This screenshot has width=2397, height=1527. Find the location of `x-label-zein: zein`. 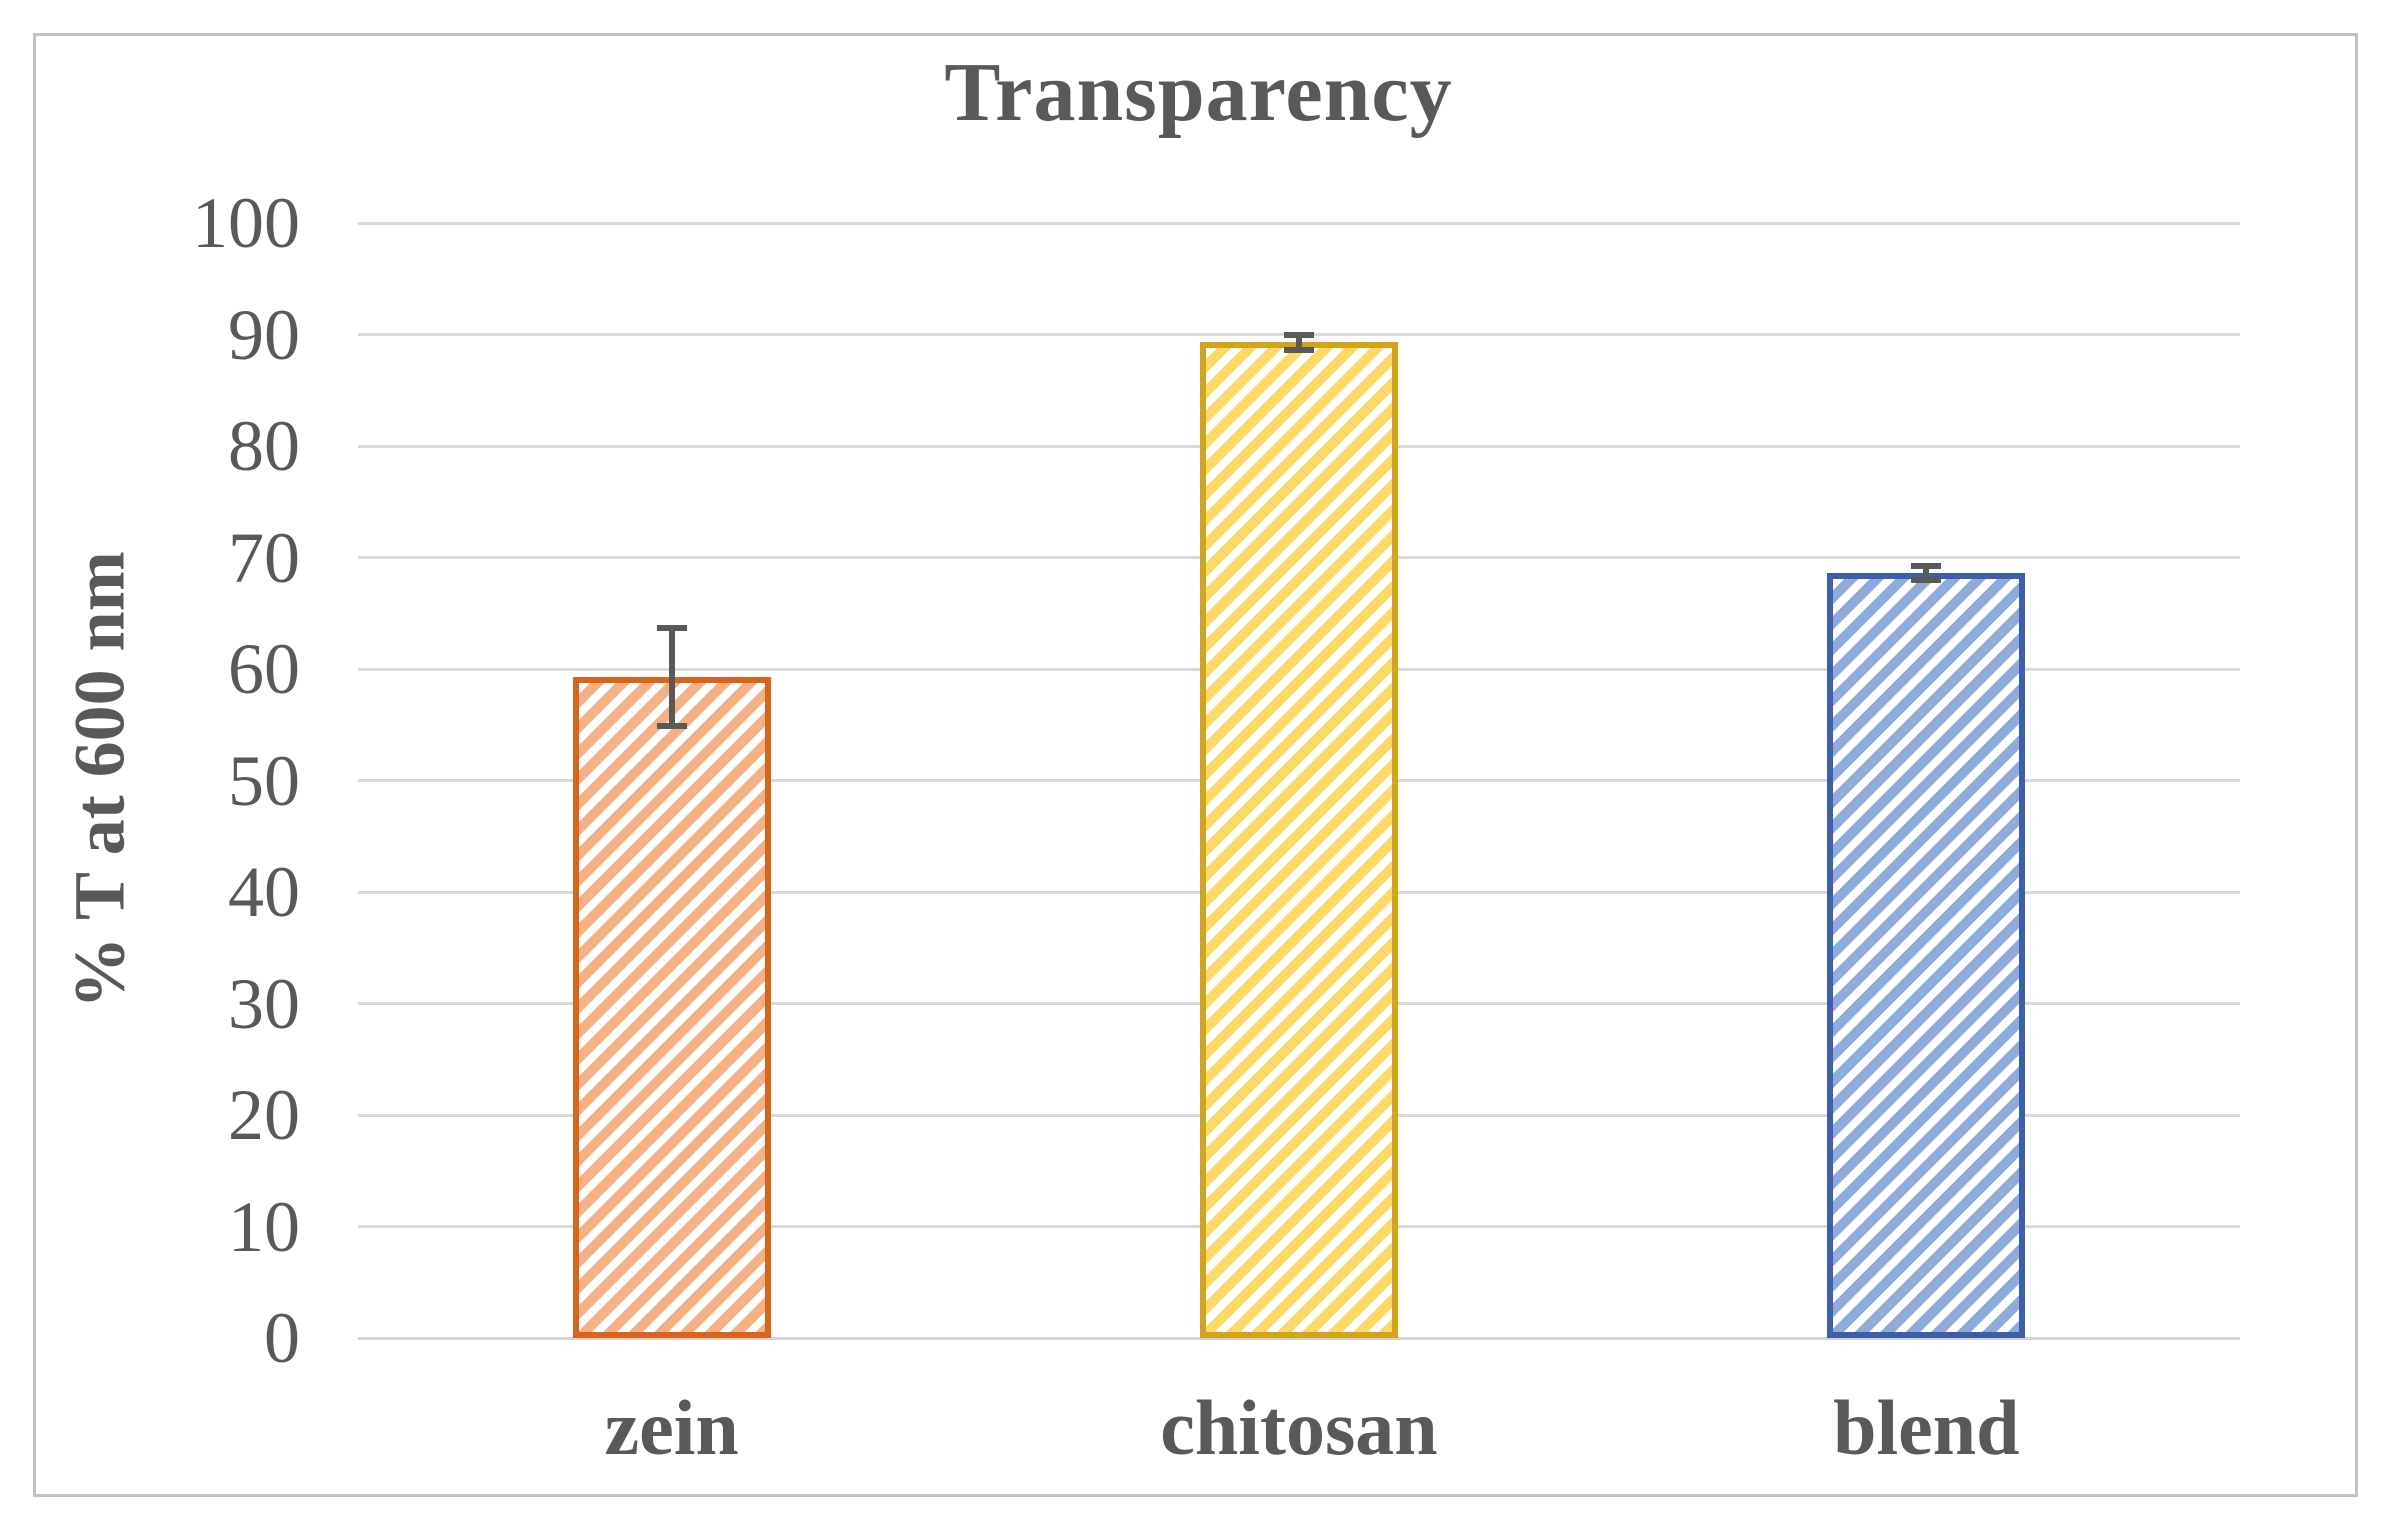

x-label-zein: zein is located at coordinates (671, 1427).